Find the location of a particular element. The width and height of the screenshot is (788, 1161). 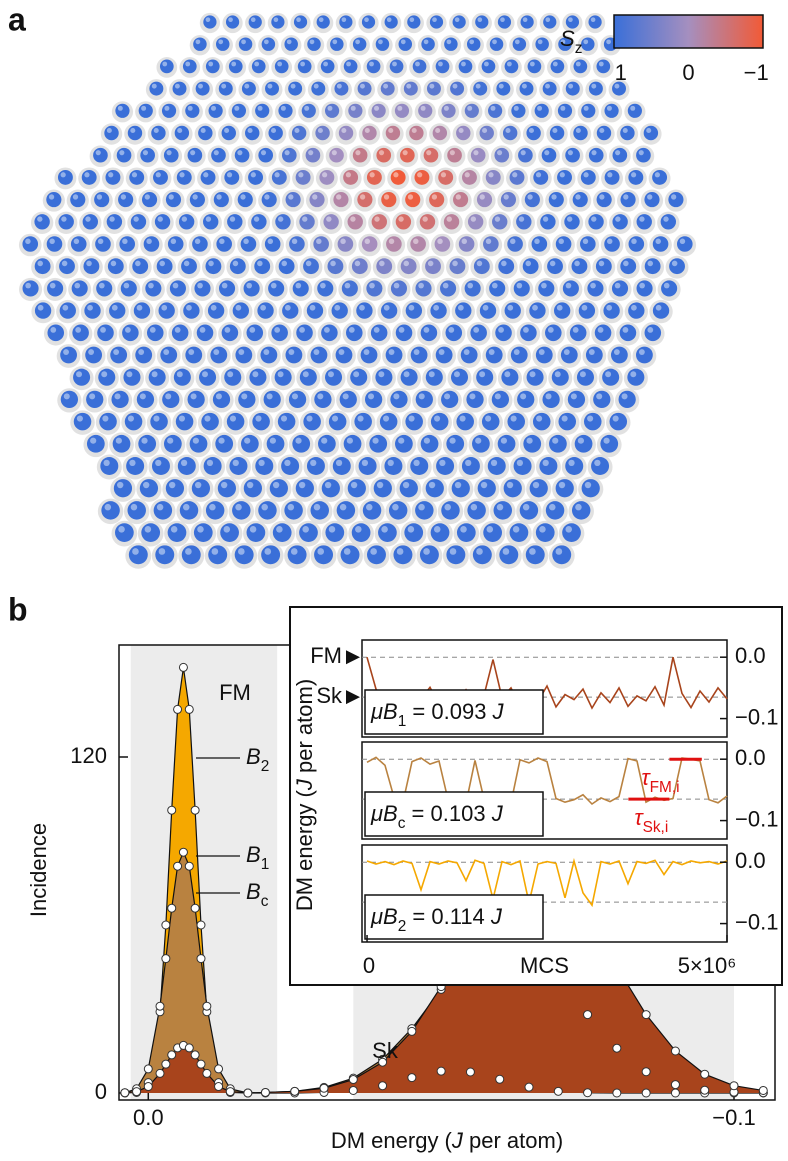

panel-param-label-part: c is located at coordinates (402, 823).